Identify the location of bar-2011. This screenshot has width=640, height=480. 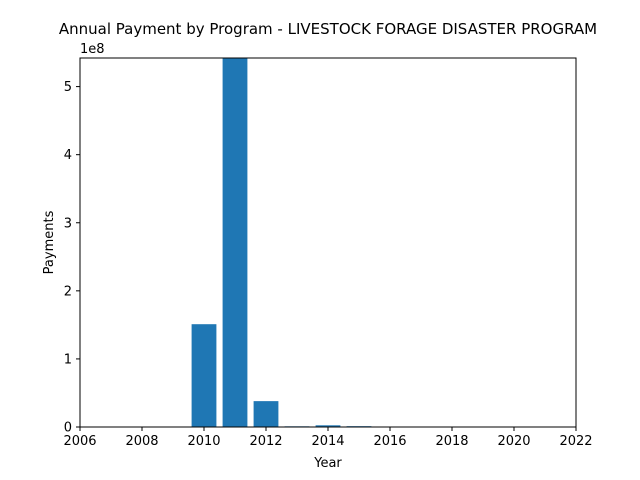
(235, 242).